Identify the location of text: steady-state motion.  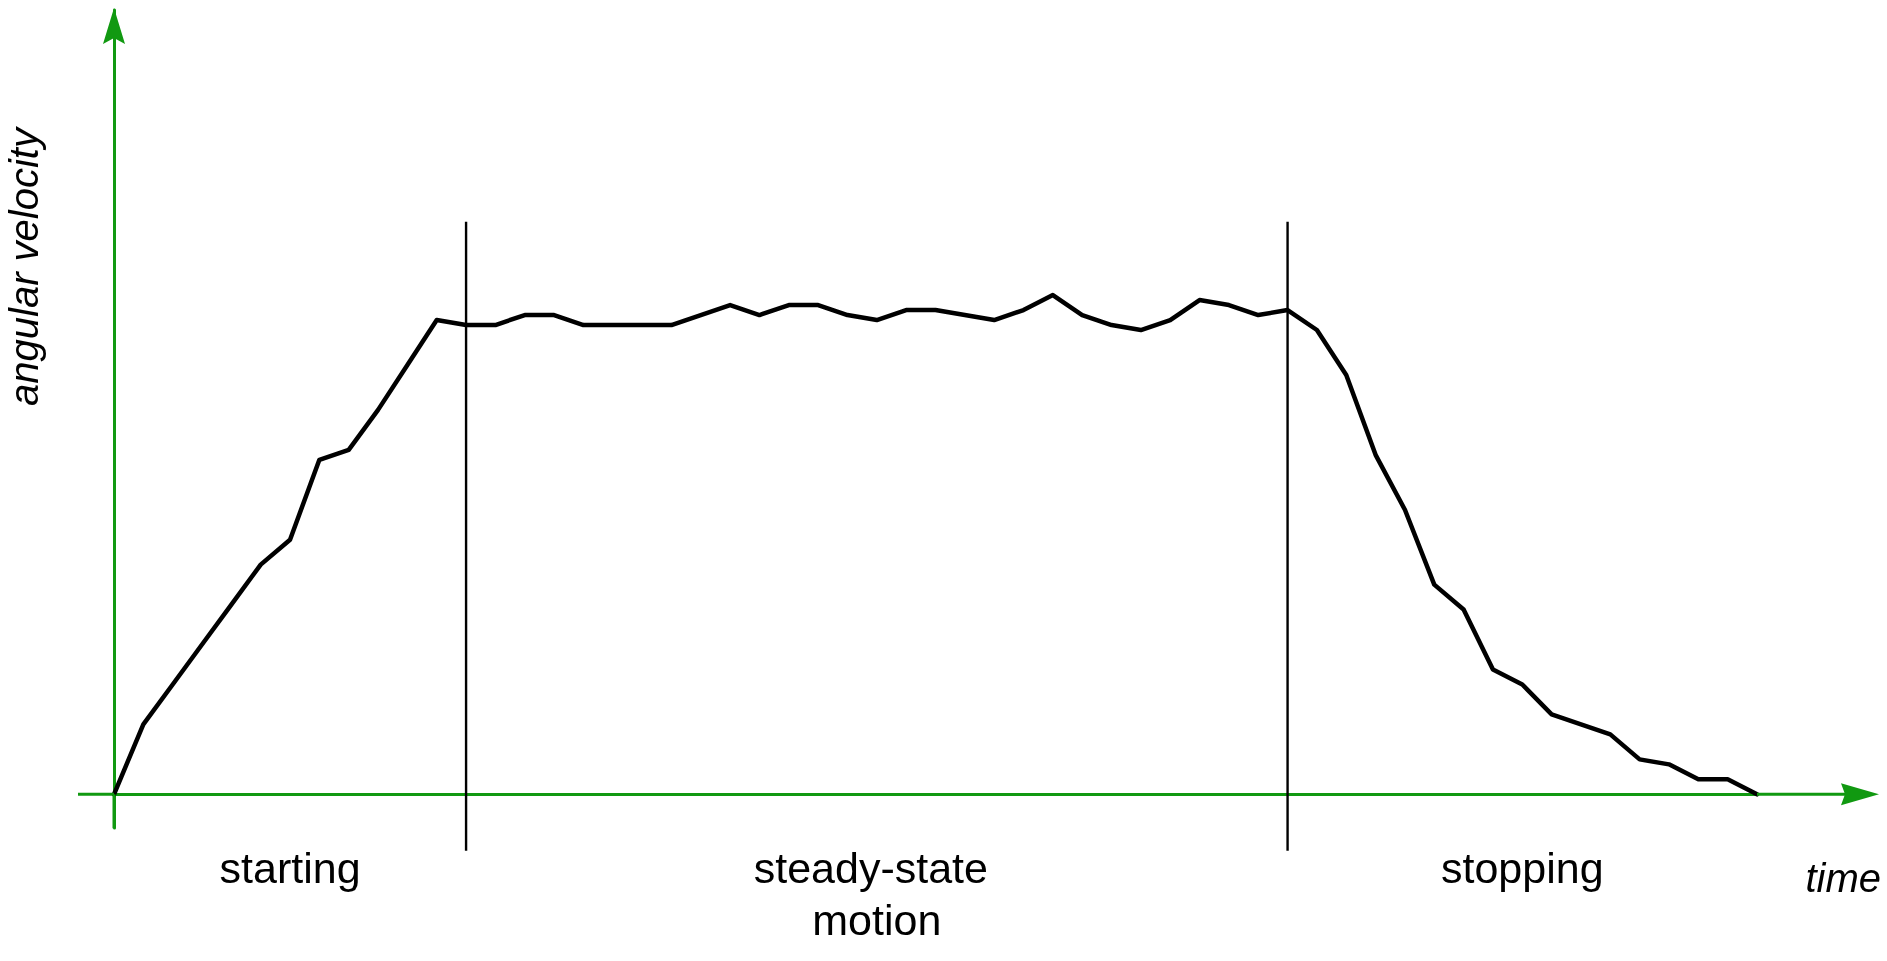
(876, 894).